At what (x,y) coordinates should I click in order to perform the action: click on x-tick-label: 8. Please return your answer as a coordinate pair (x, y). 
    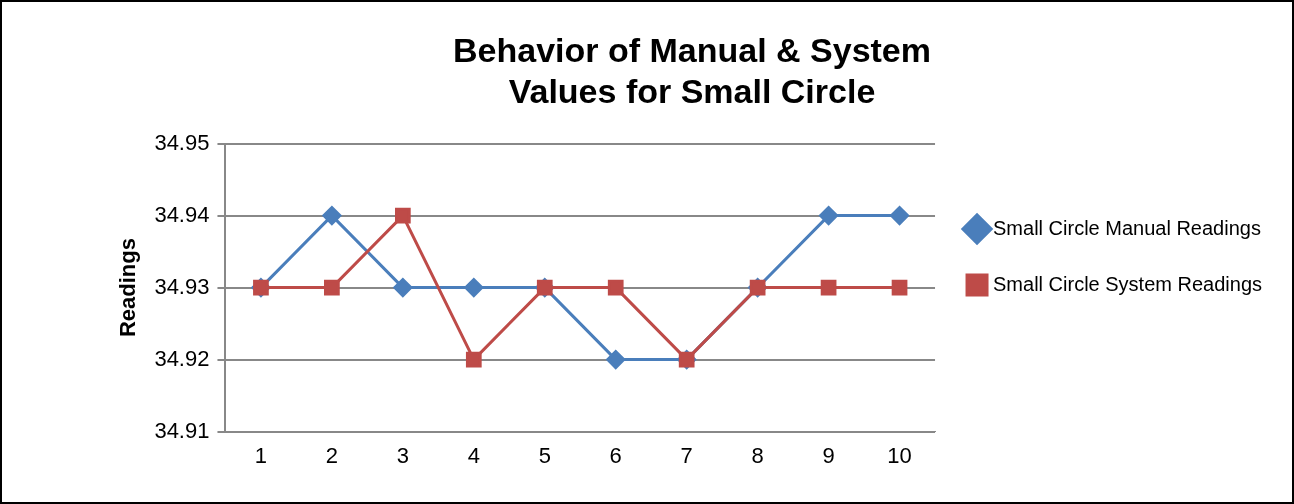
    Looking at the image, I should click on (757, 455).